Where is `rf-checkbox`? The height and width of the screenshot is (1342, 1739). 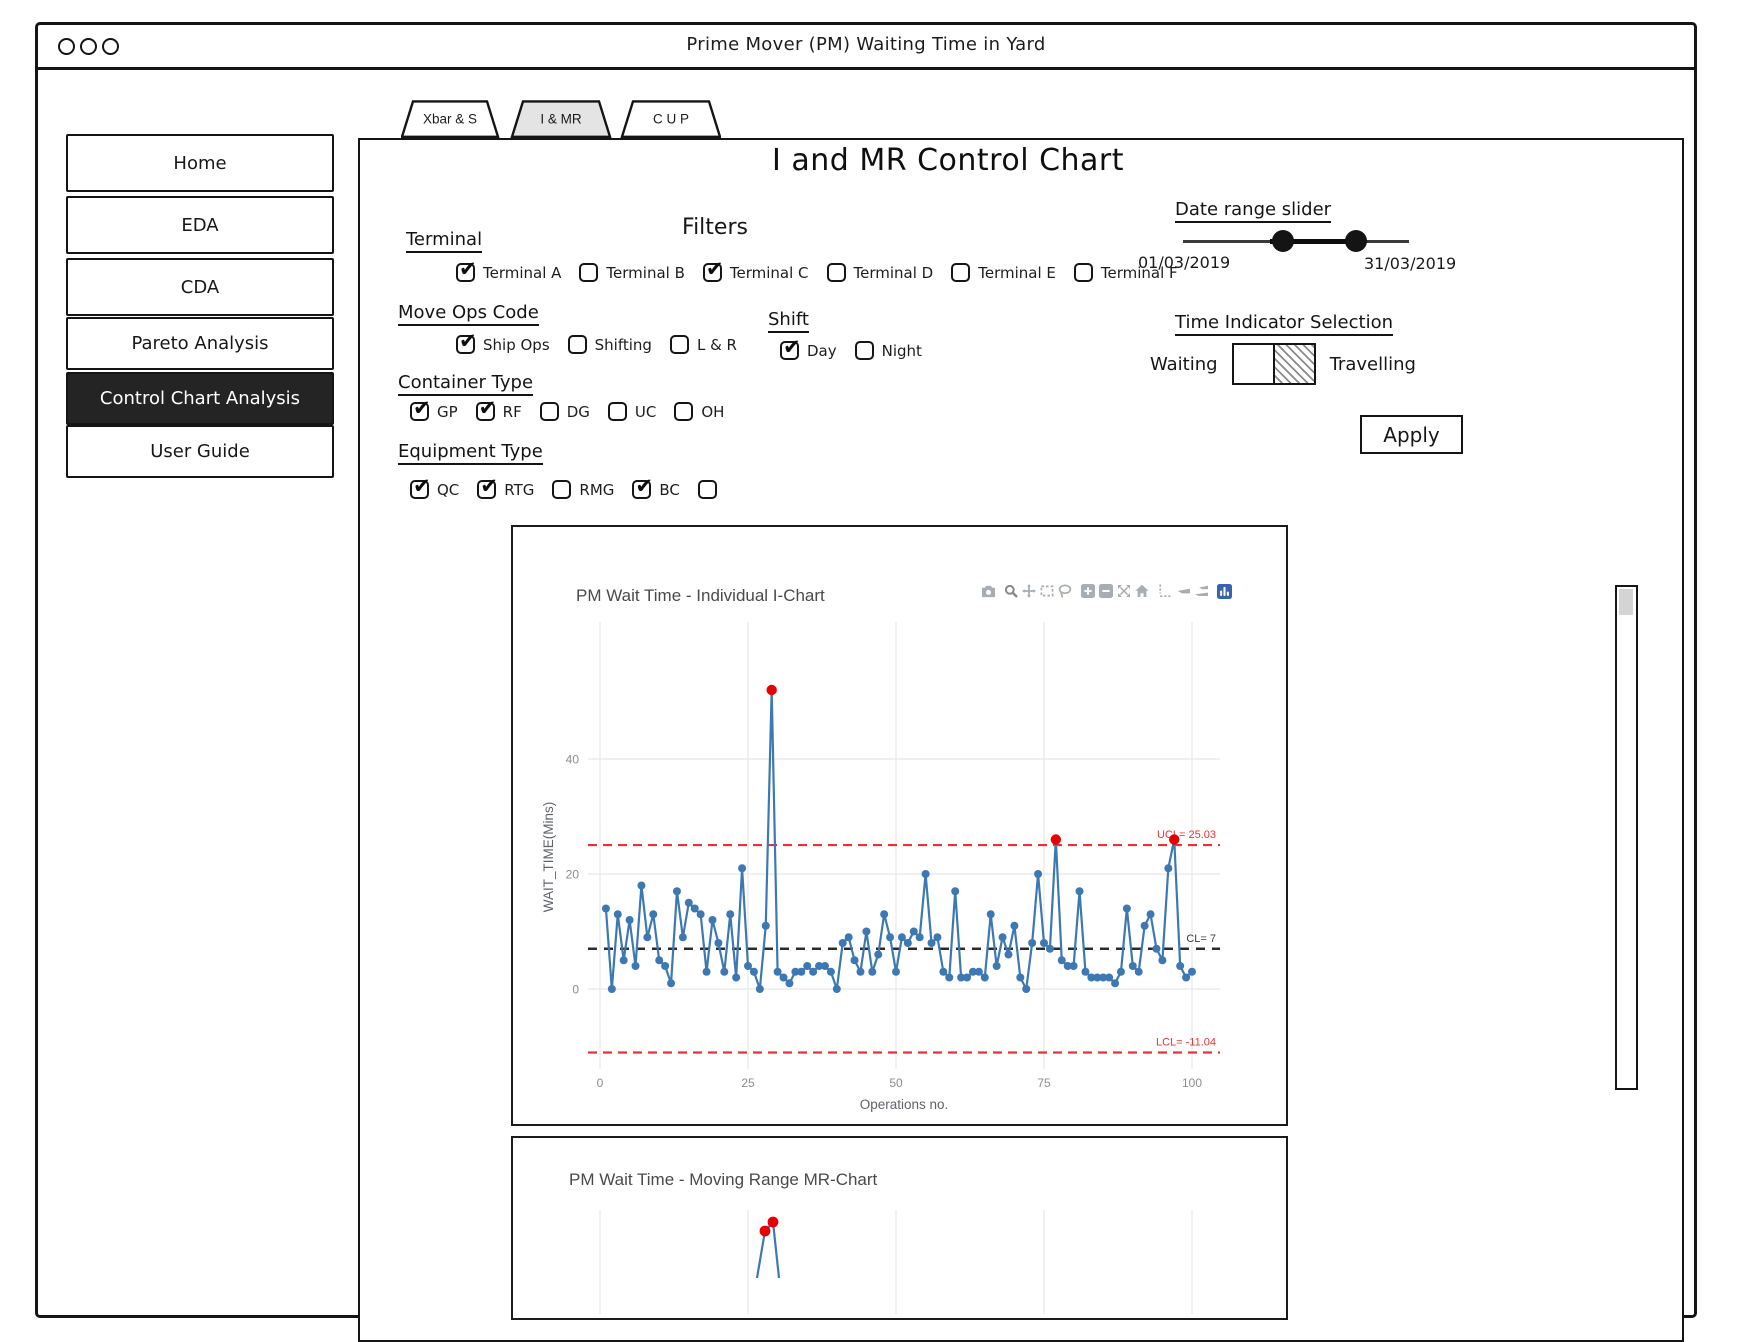
rf-checkbox is located at coordinates (485, 408).